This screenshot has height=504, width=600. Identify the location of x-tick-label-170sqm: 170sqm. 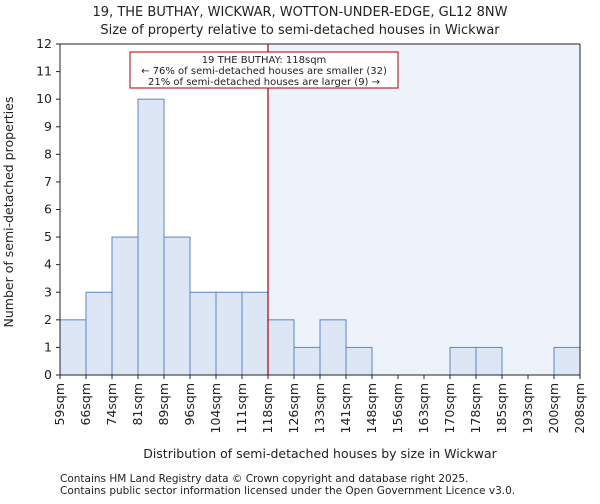
(449, 408).